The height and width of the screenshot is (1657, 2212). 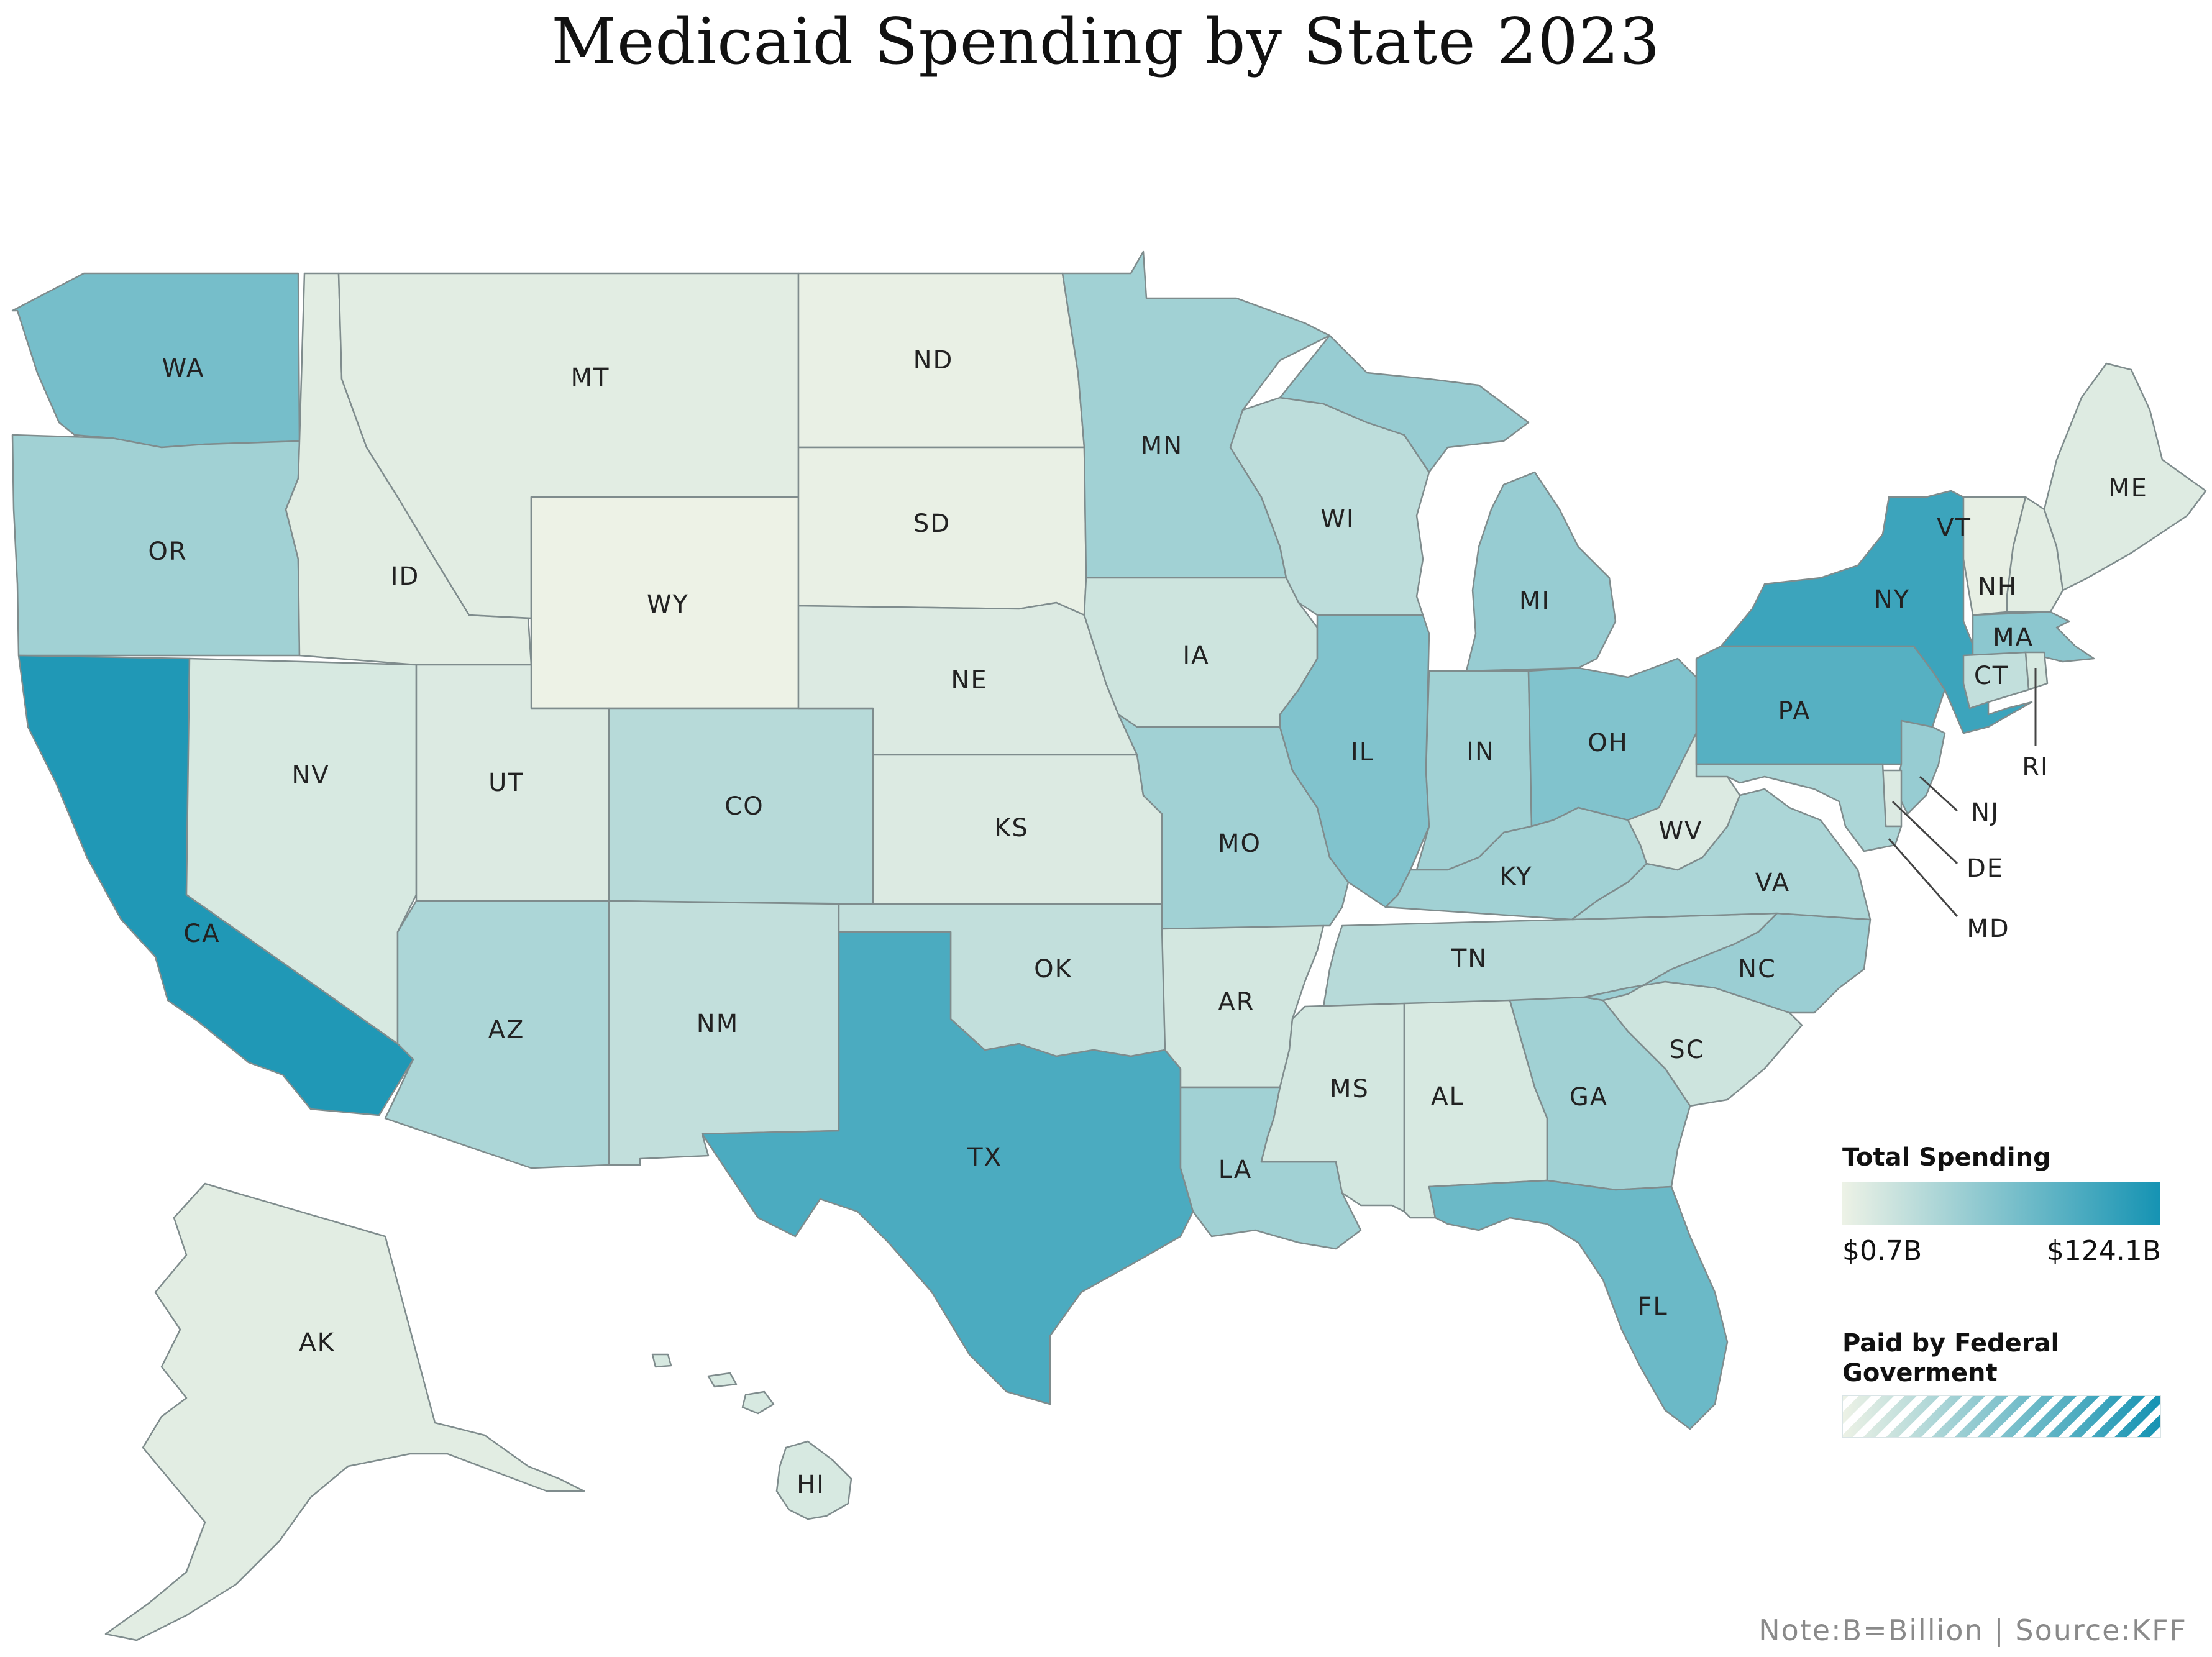 I want to click on state-tx, so click(x=947, y=1168).